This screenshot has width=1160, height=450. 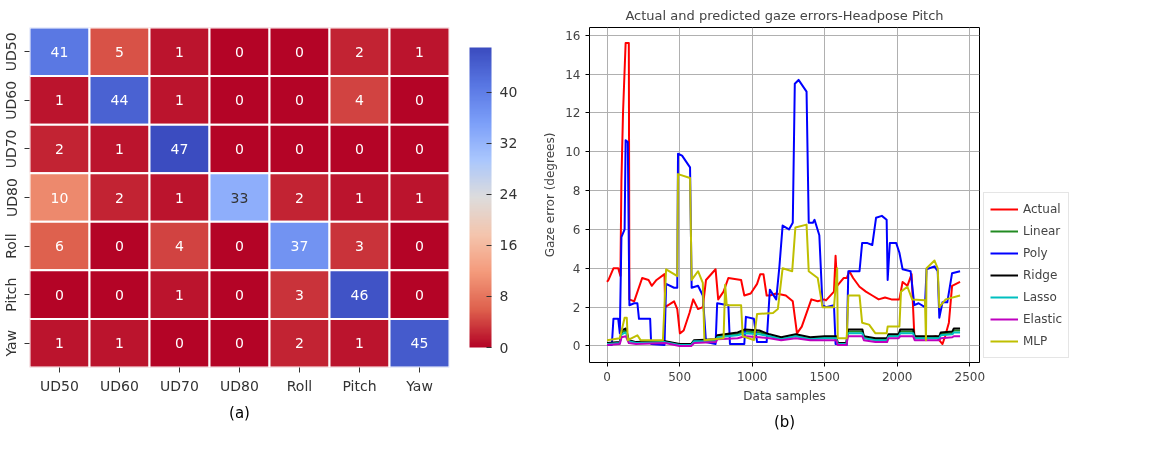 What do you see at coordinates (576, 346) in the screenshot?
I see `y-tick-label: 0` at bounding box center [576, 346].